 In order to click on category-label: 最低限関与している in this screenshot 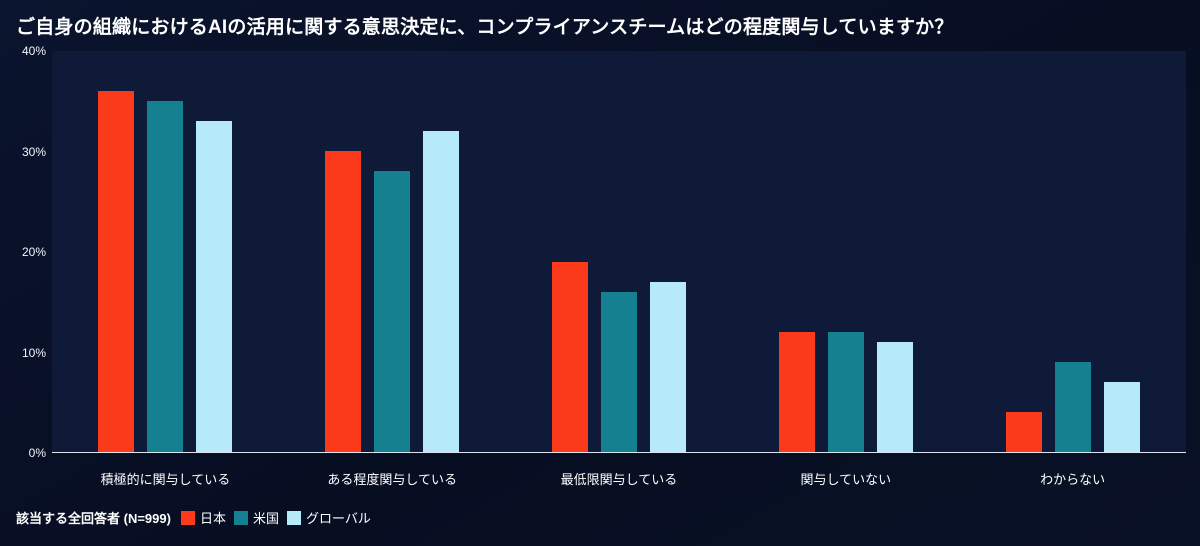, I will do `click(619, 479)`.